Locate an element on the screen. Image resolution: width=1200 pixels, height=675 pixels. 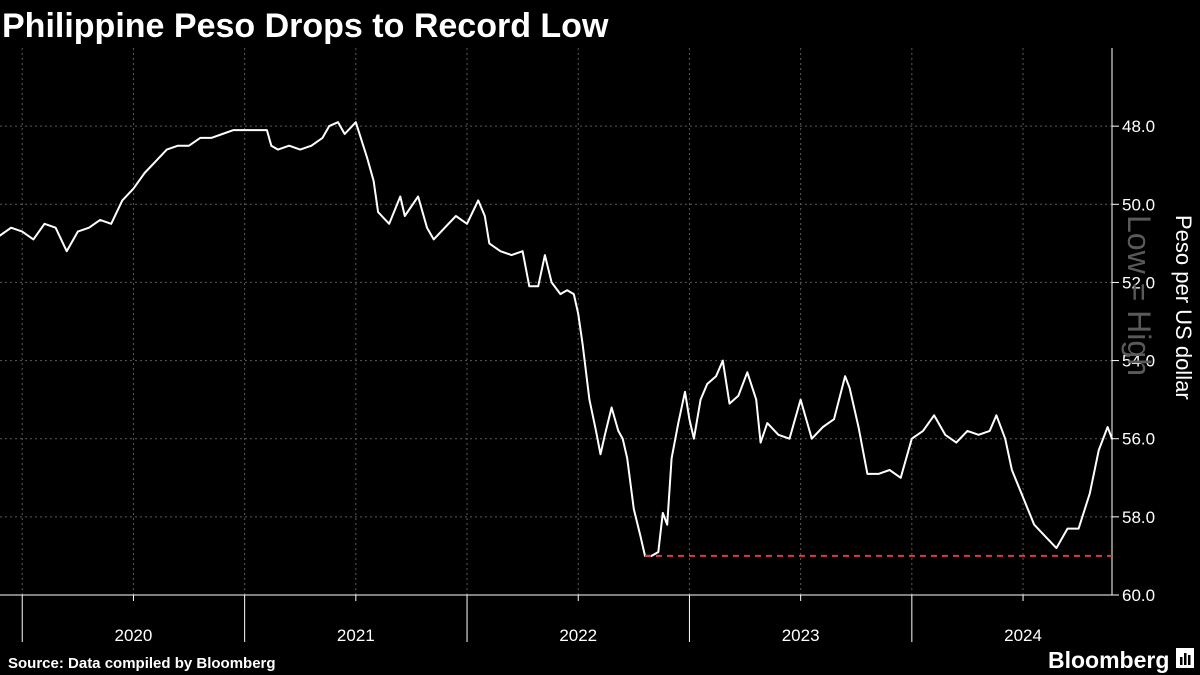
x-tick-label: 2023 is located at coordinates (801, 635).